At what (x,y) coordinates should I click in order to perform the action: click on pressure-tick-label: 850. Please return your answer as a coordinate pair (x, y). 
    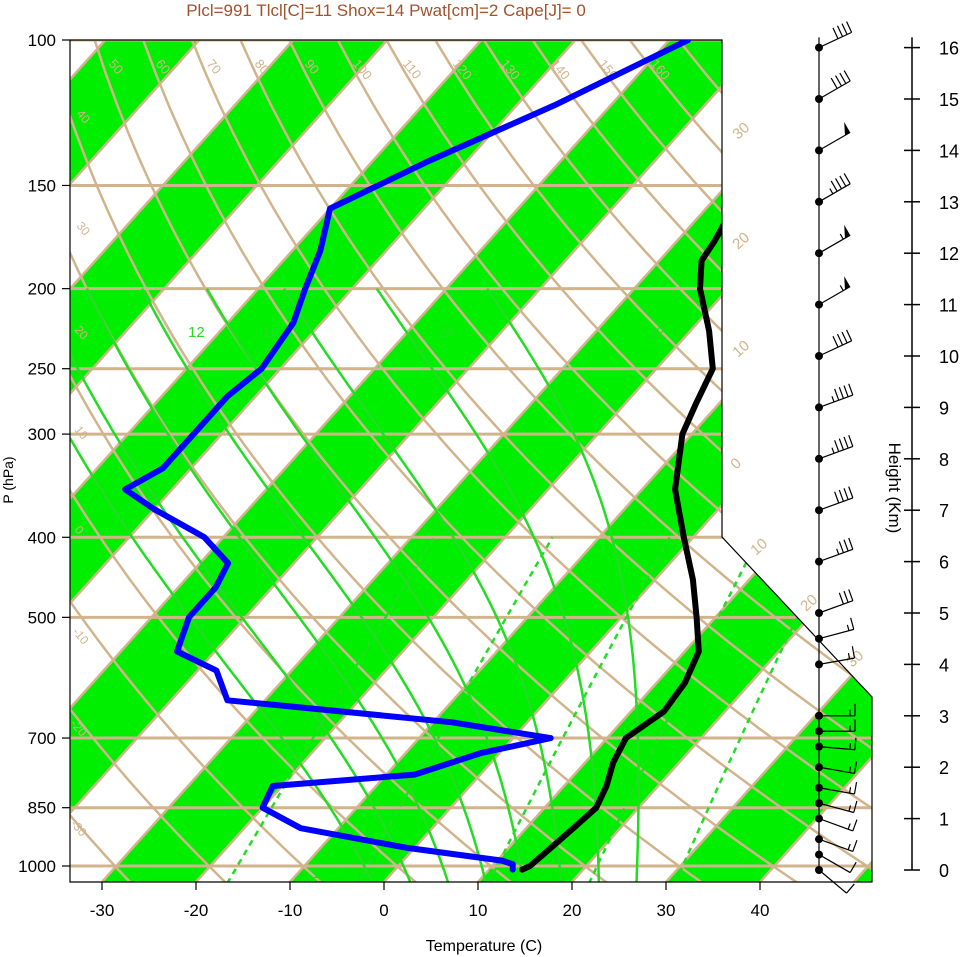
    Looking at the image, I should click on (42, 808).